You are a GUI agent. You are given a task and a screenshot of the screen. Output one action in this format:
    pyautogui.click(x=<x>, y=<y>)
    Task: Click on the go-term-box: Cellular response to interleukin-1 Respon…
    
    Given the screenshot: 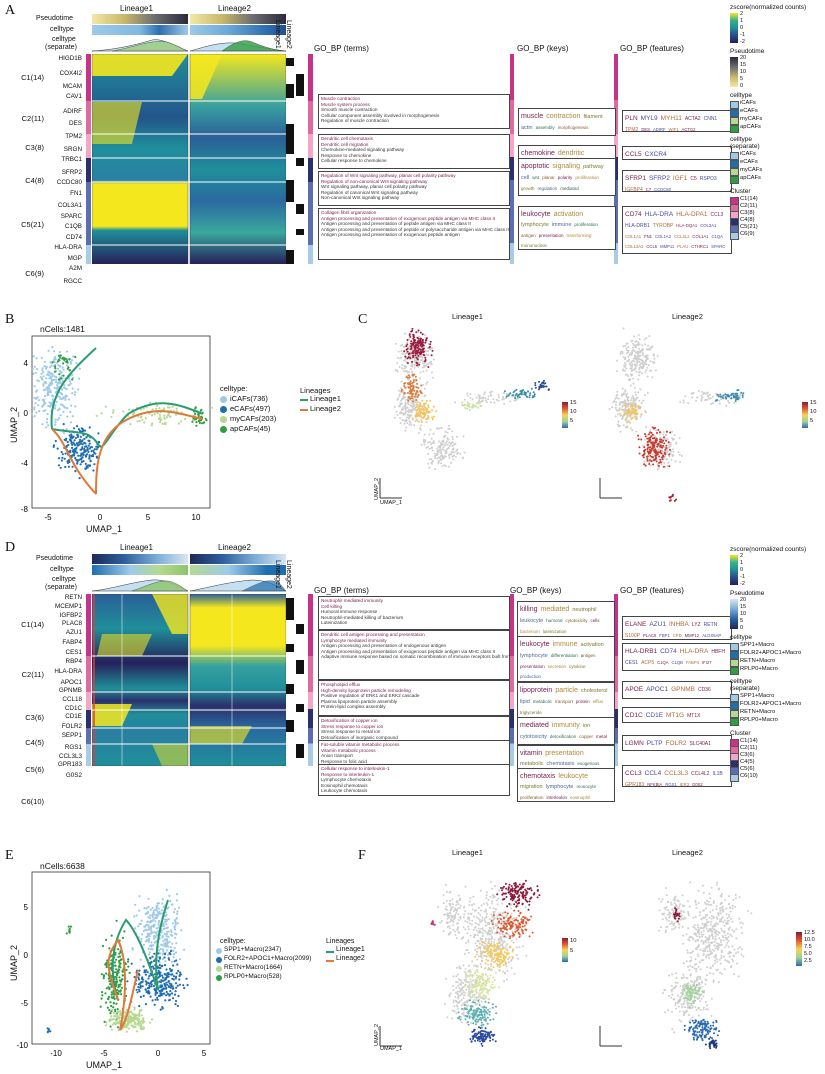 What is the action you would take?
    pyautogui.click(x=414, y=780)
    